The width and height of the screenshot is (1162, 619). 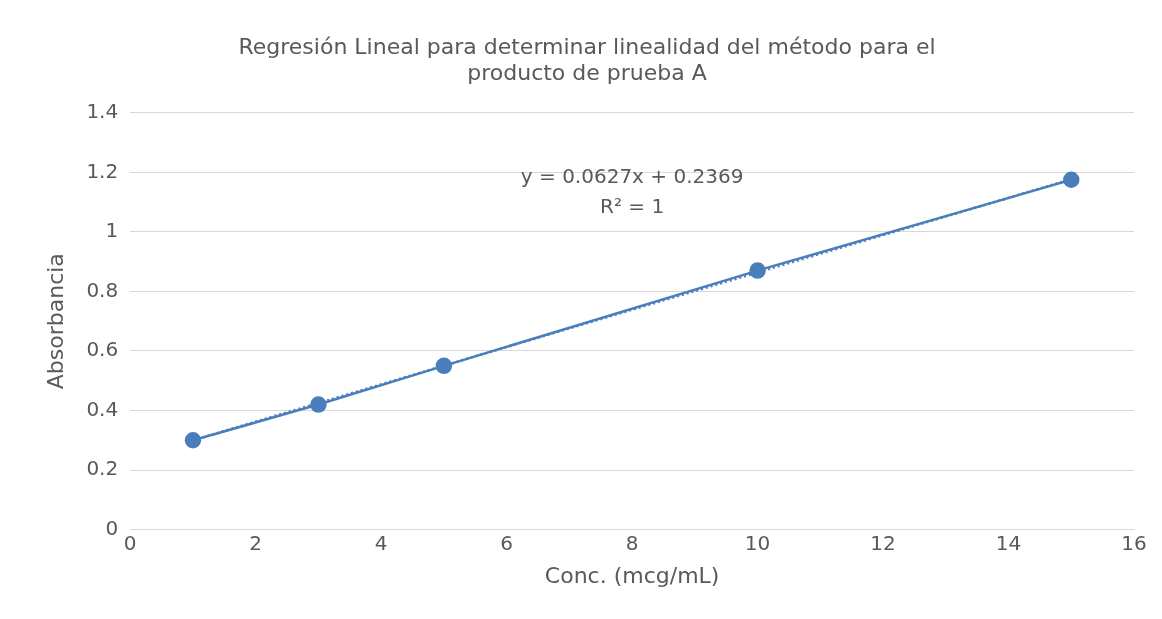 What do you see at coordinates (55, 321) in the screenshot?
I see `y-axis-title: Absorbancia` at bounding box center [55, 321].